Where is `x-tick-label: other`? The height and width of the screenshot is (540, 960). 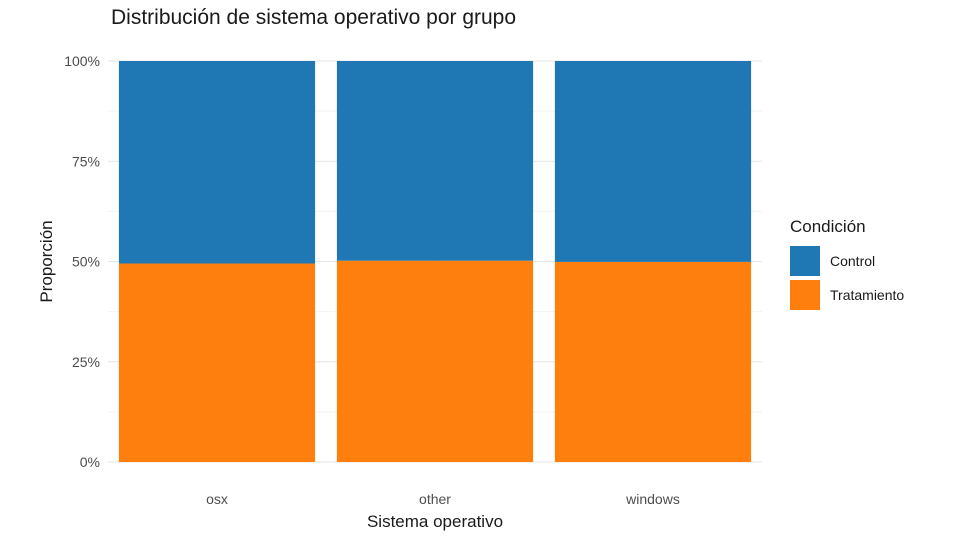 x-tick-label: other is located at coordinates (435, 499).